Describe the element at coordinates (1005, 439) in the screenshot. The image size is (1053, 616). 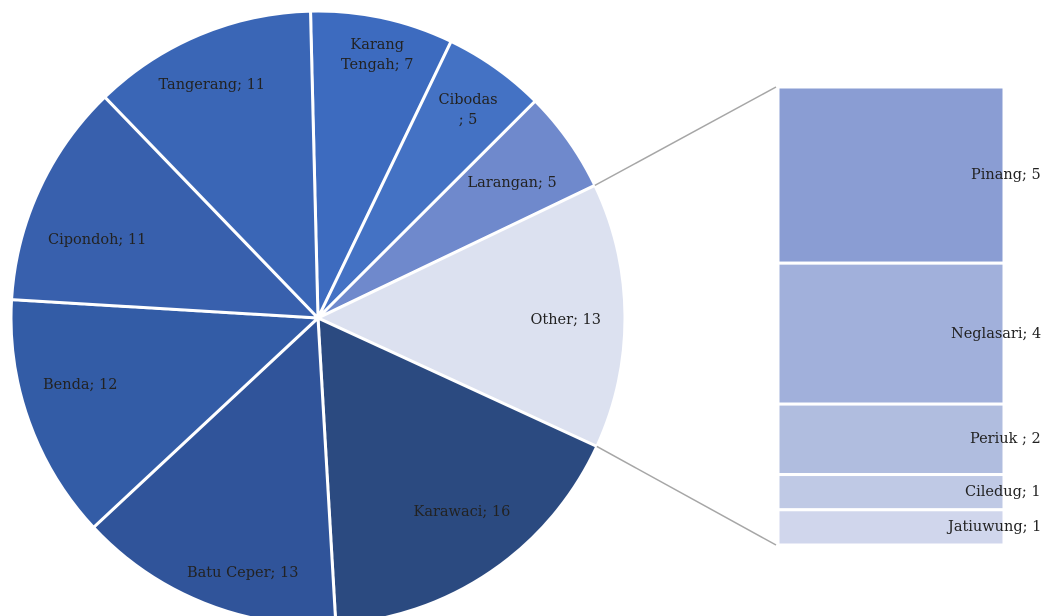
I see `segment-label: Periuk ; 2` at that location.